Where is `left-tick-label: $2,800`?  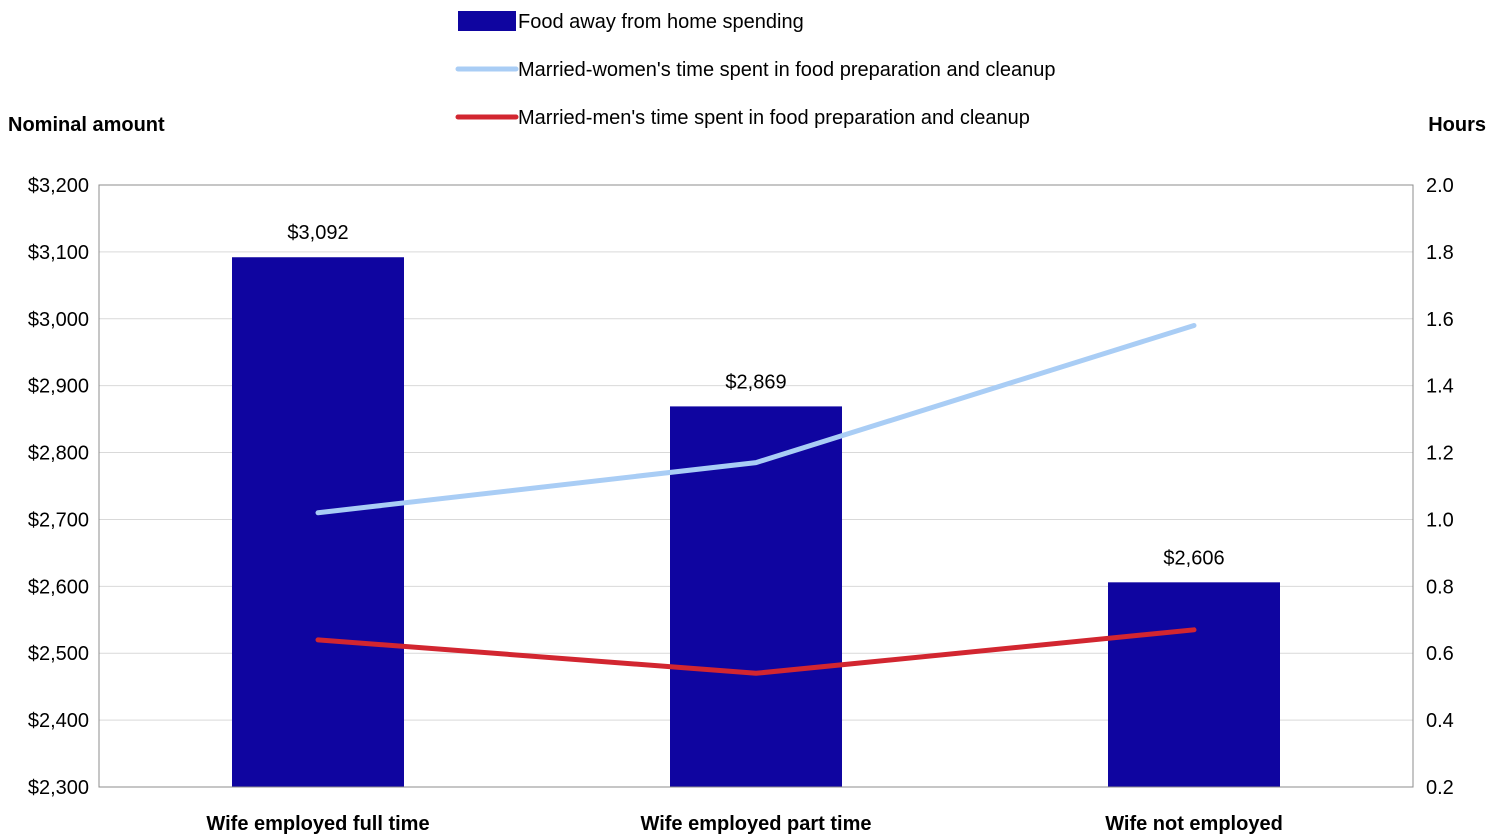
left-tick-label: $2,800 is located at coordinates (58, 454).